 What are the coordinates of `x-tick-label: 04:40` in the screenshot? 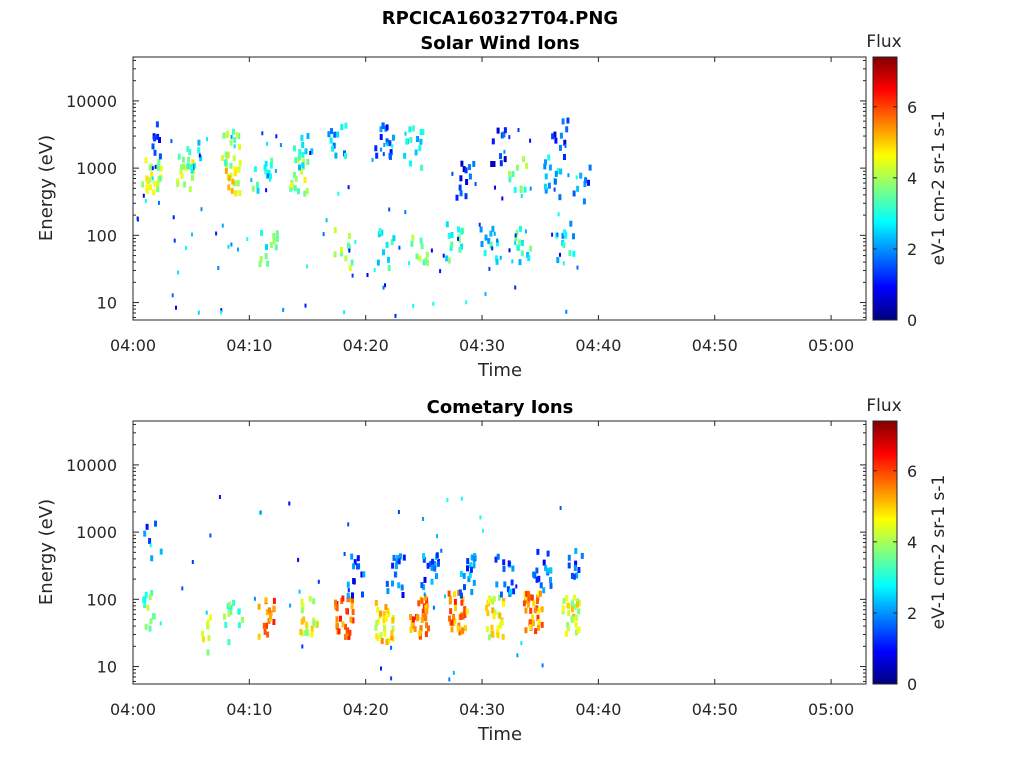 It's located at (598, 345).